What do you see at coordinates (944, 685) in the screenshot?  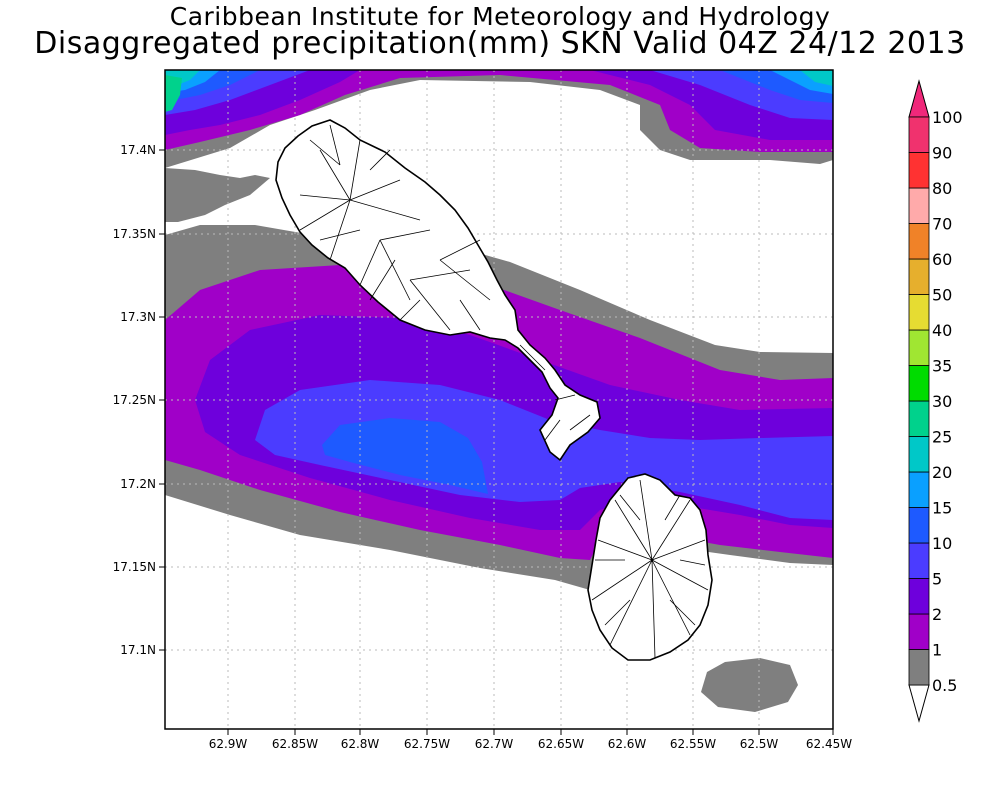 I see `legend-level-label: 0.5` at bounding box center [944, 685].